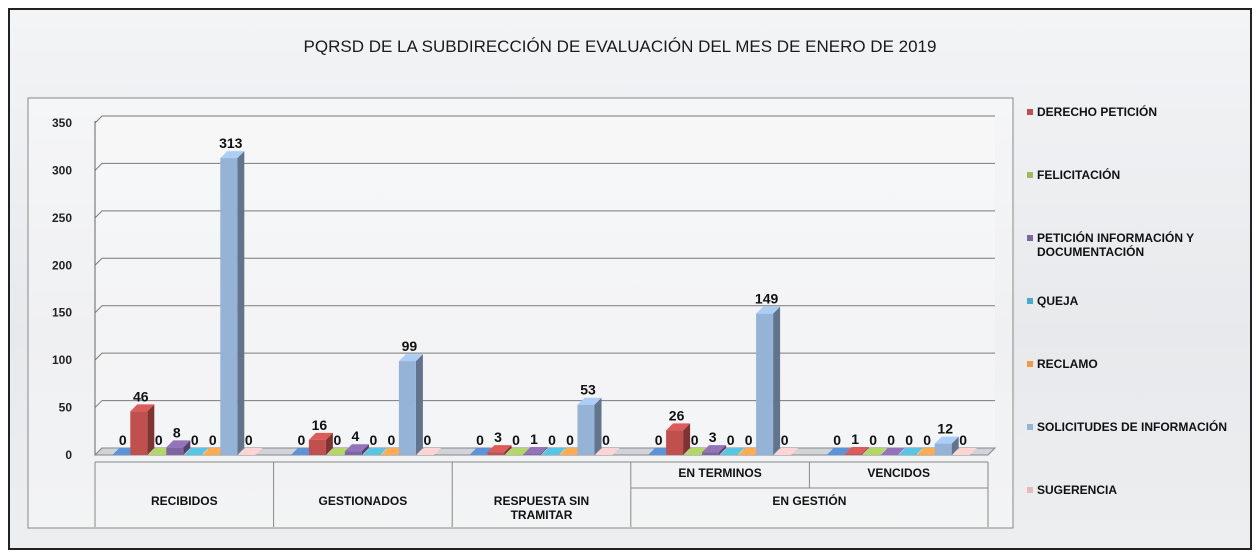  Describe the element at coordinates (320, 425) in the screenshot. I see `data-label: 16` at that location.